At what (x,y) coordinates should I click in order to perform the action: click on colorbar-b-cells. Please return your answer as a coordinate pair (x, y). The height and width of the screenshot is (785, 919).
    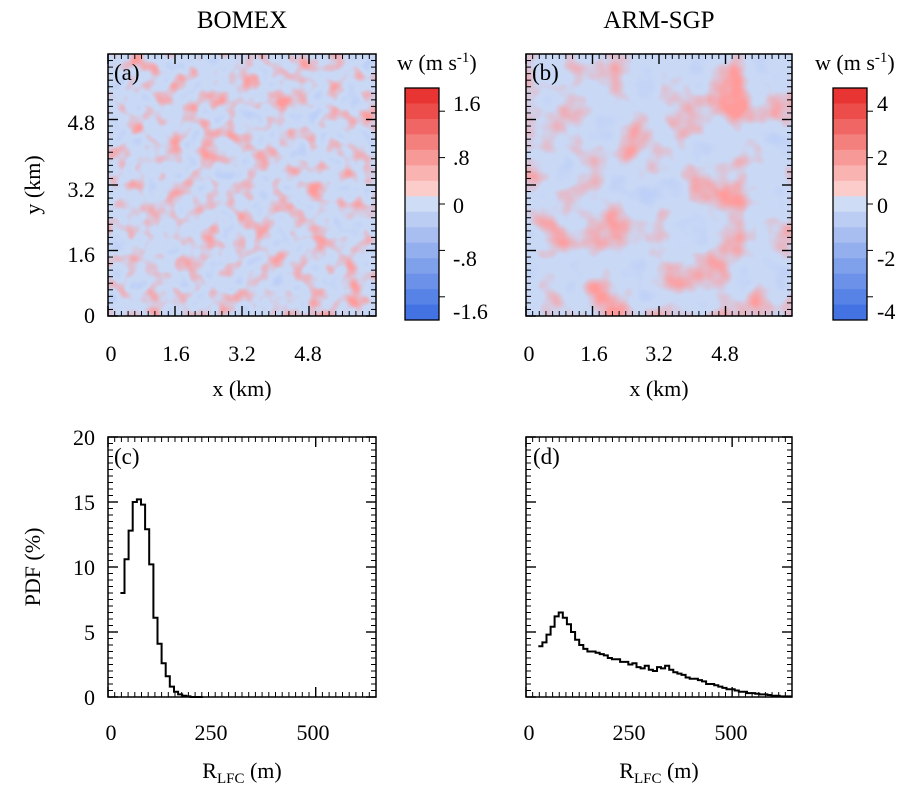
    Looking at the image, I should click on (853, 204).